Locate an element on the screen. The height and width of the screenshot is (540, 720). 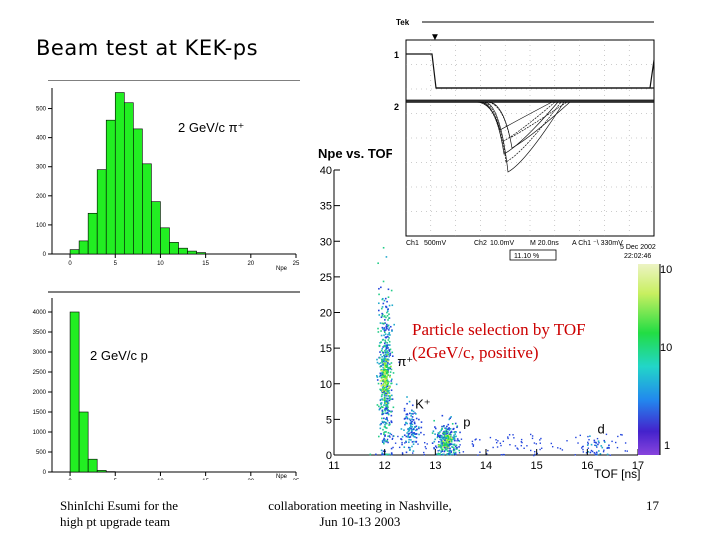
y-tick-label: 0 is located at coordinates (45, 473).